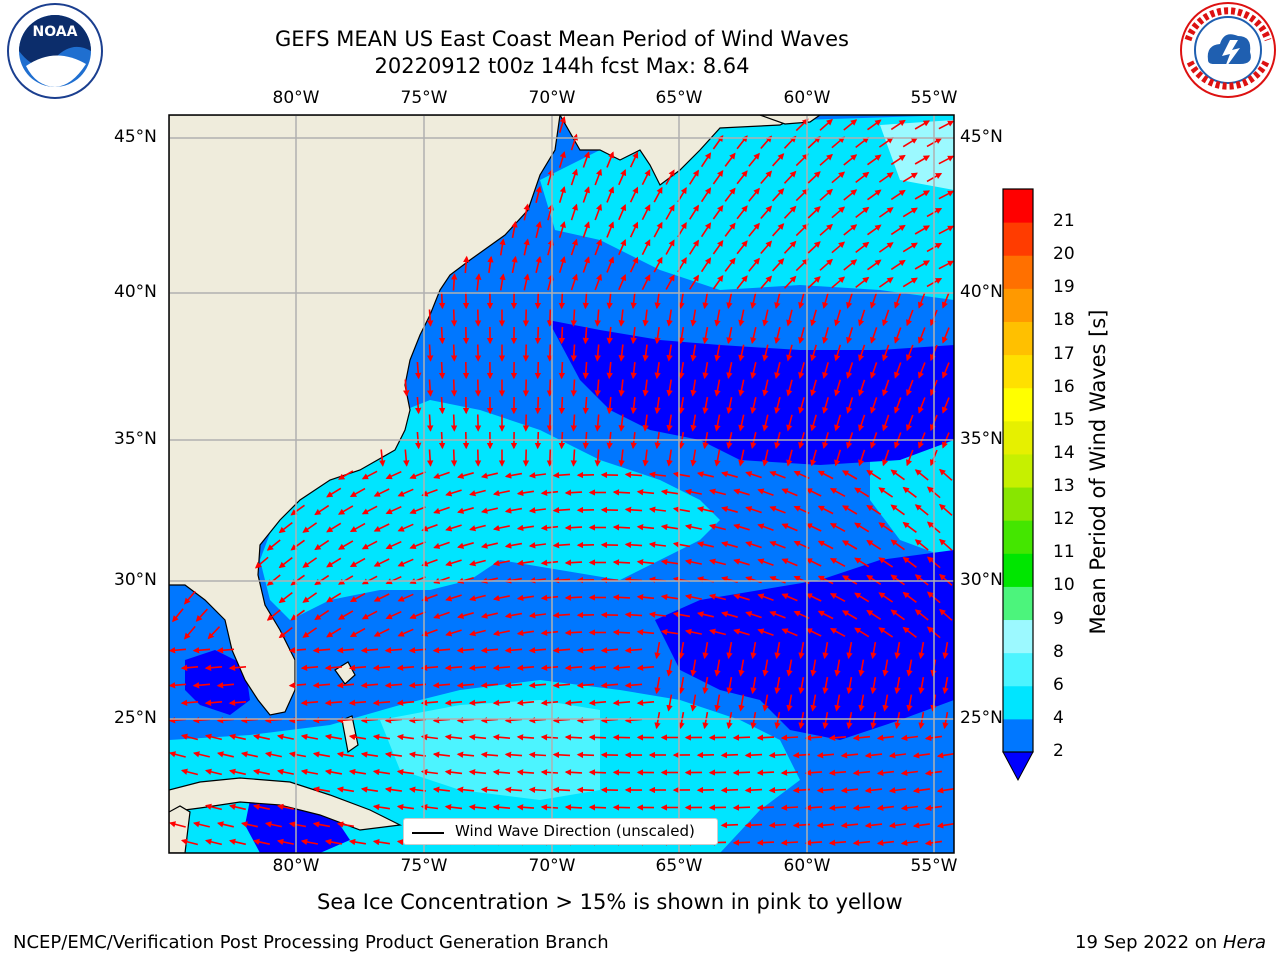  Describe the element at coordinates (981, 137) in the screenshot. I see `lat-tick-right-45n: 45°N` at that location.